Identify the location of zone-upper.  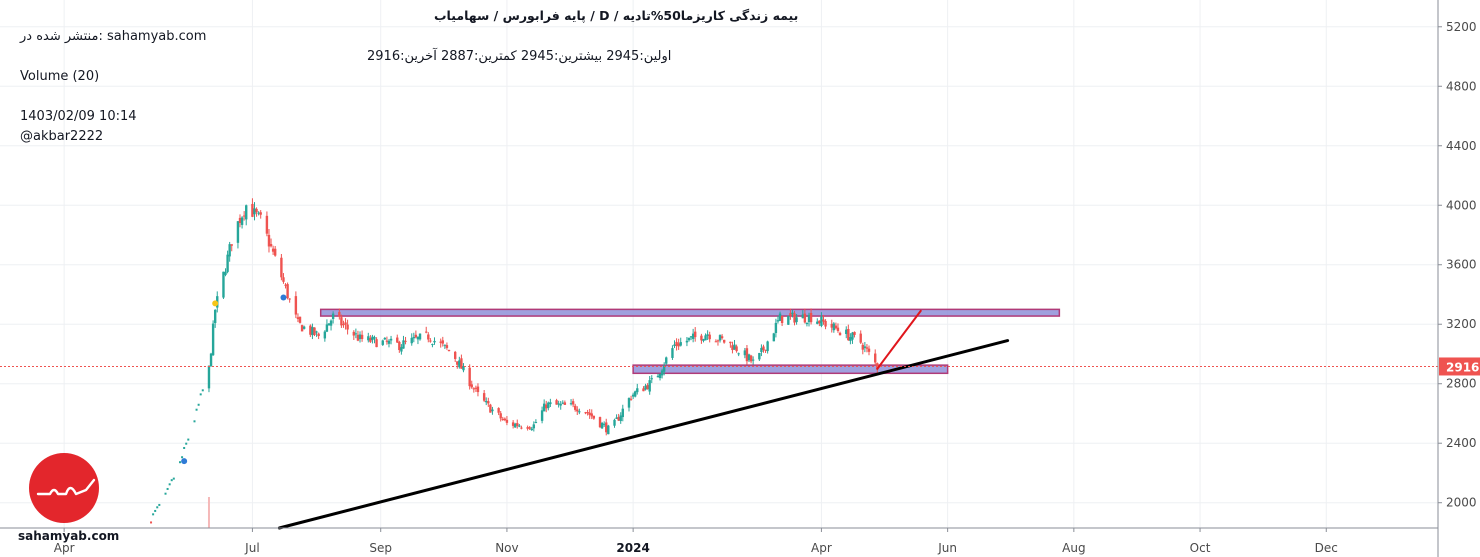
(690, 312).